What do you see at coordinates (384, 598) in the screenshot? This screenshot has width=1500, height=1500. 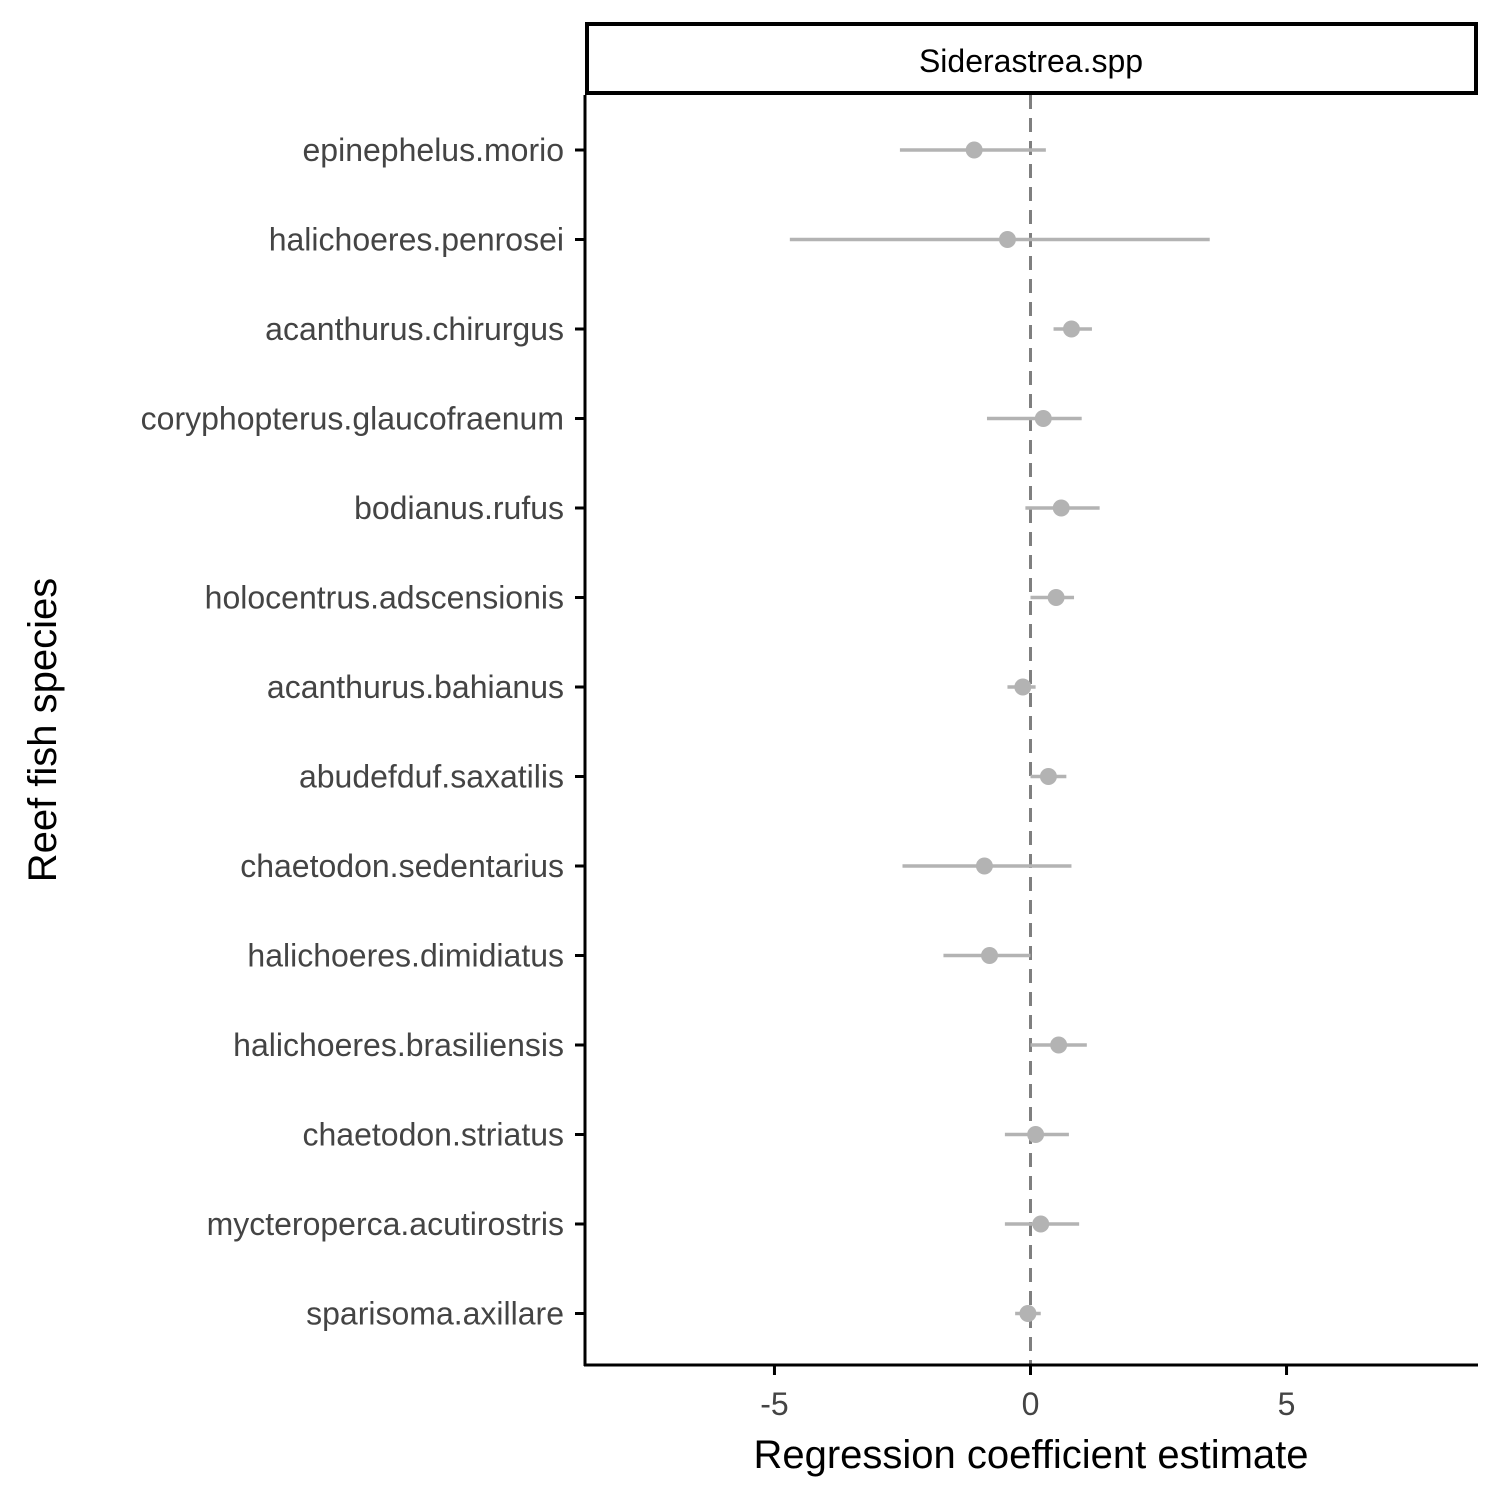 I see `y-tick-label: holocentrus.adscensionis` at bounding box center [384, 598].